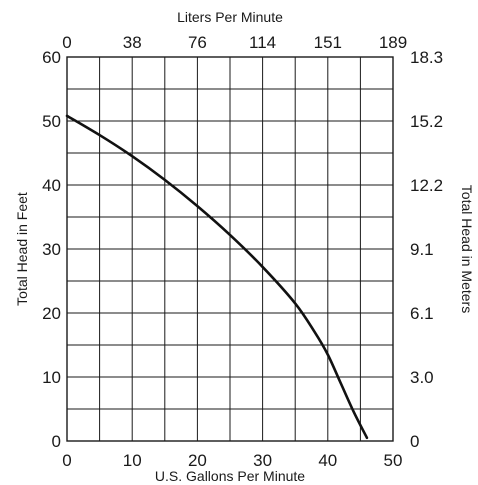  Describe the element at coordinates (393, 460) in the screenshot. I see `x-tick-label: 50` at that location.